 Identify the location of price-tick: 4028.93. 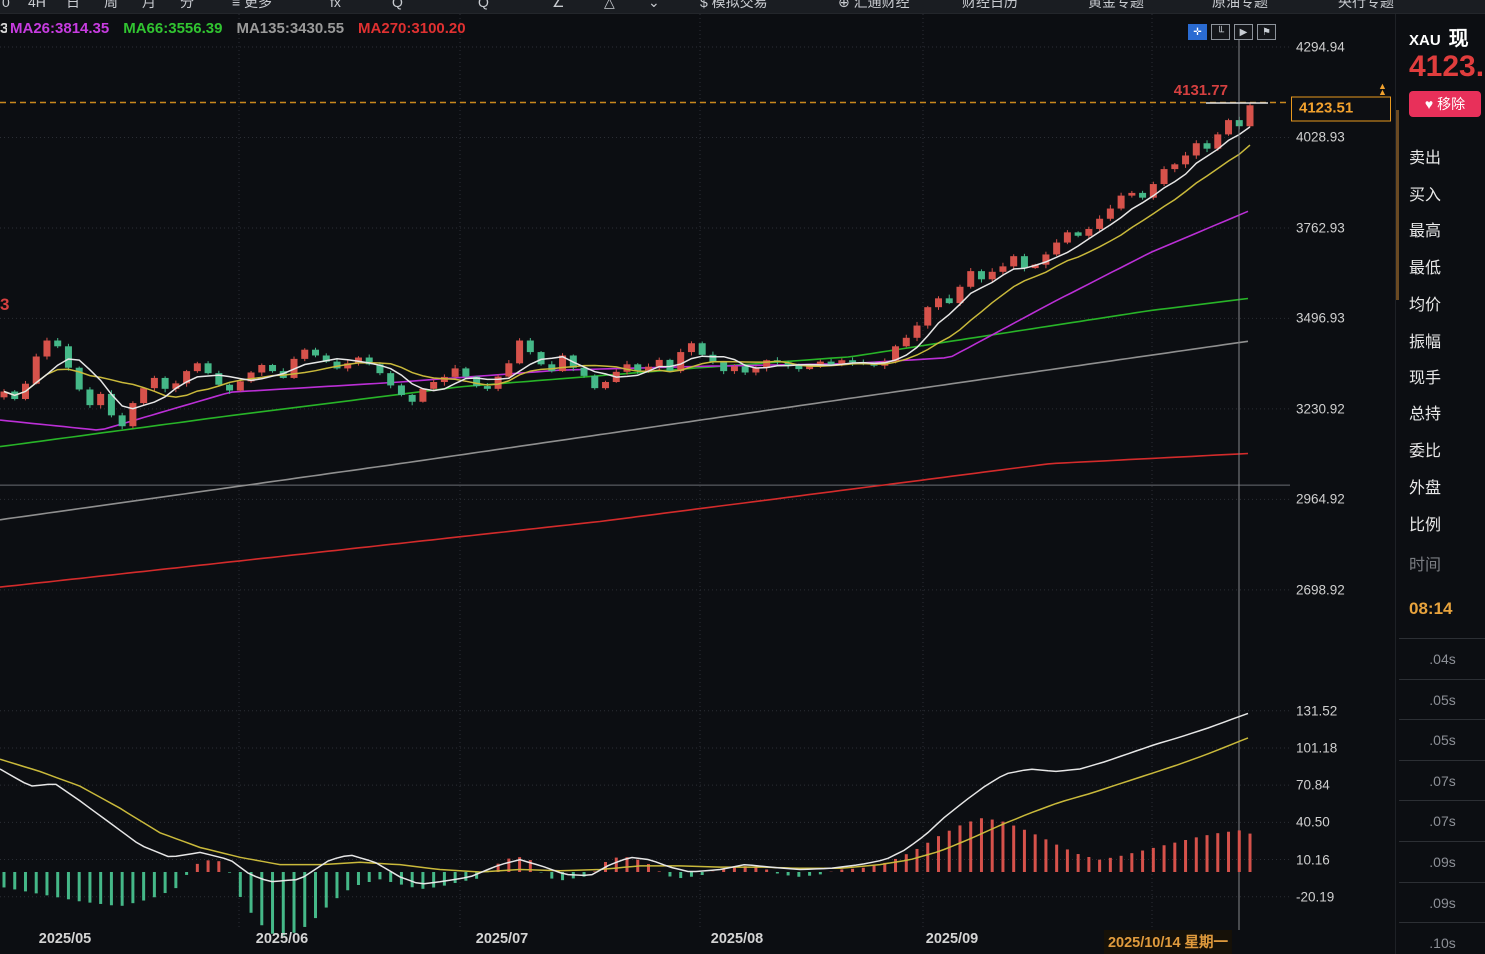
(1320, 137).